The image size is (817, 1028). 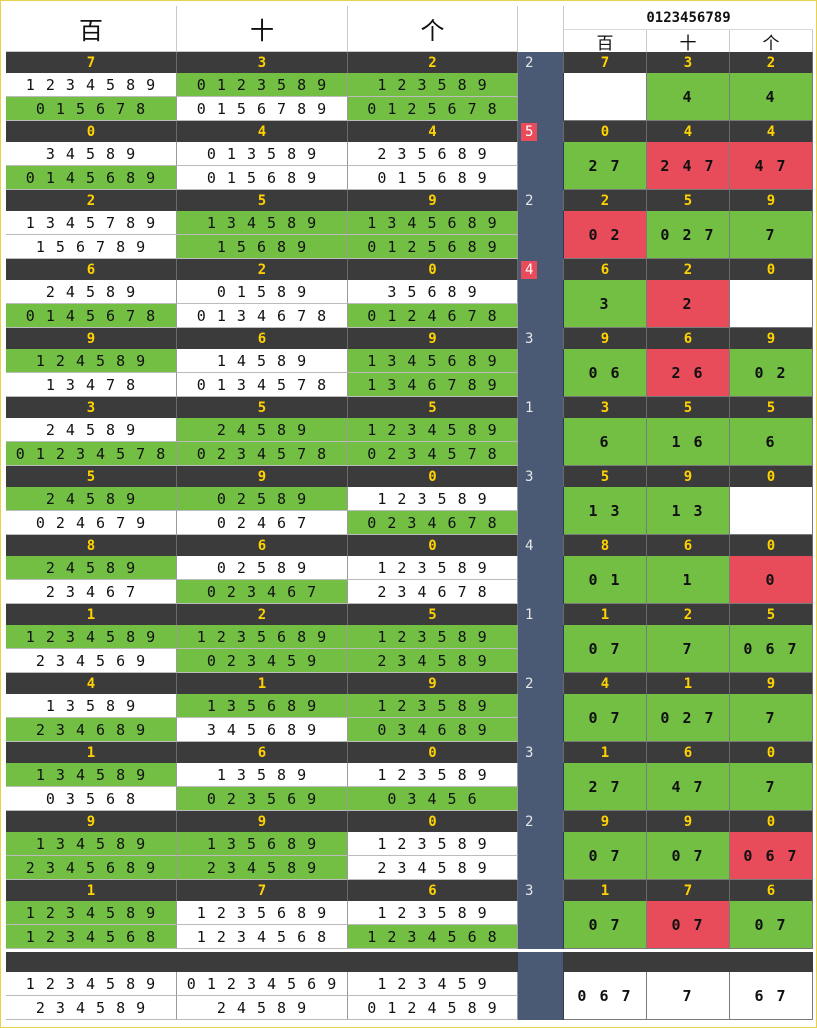 I want to click on result-digit-bai: 9, so click(x=605, y=338).